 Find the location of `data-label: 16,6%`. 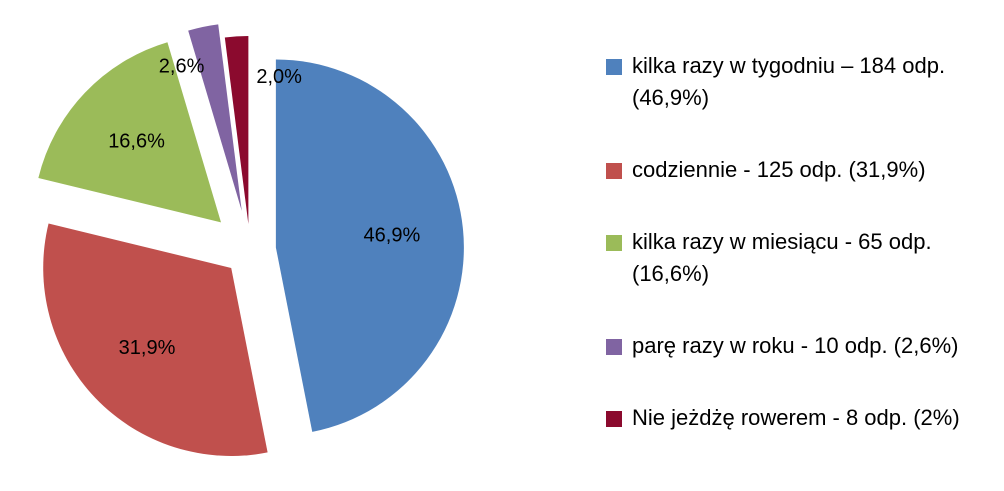

data-label: 16,6% is located at coordinates (136, 141).